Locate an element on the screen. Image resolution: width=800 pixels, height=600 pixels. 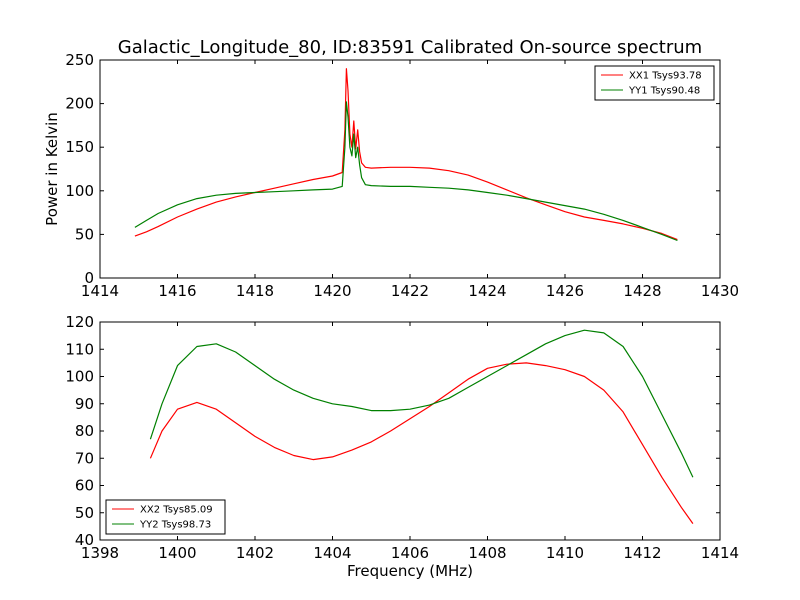
top-x-tick-label: 1422 is located at coordinates (410, 291).